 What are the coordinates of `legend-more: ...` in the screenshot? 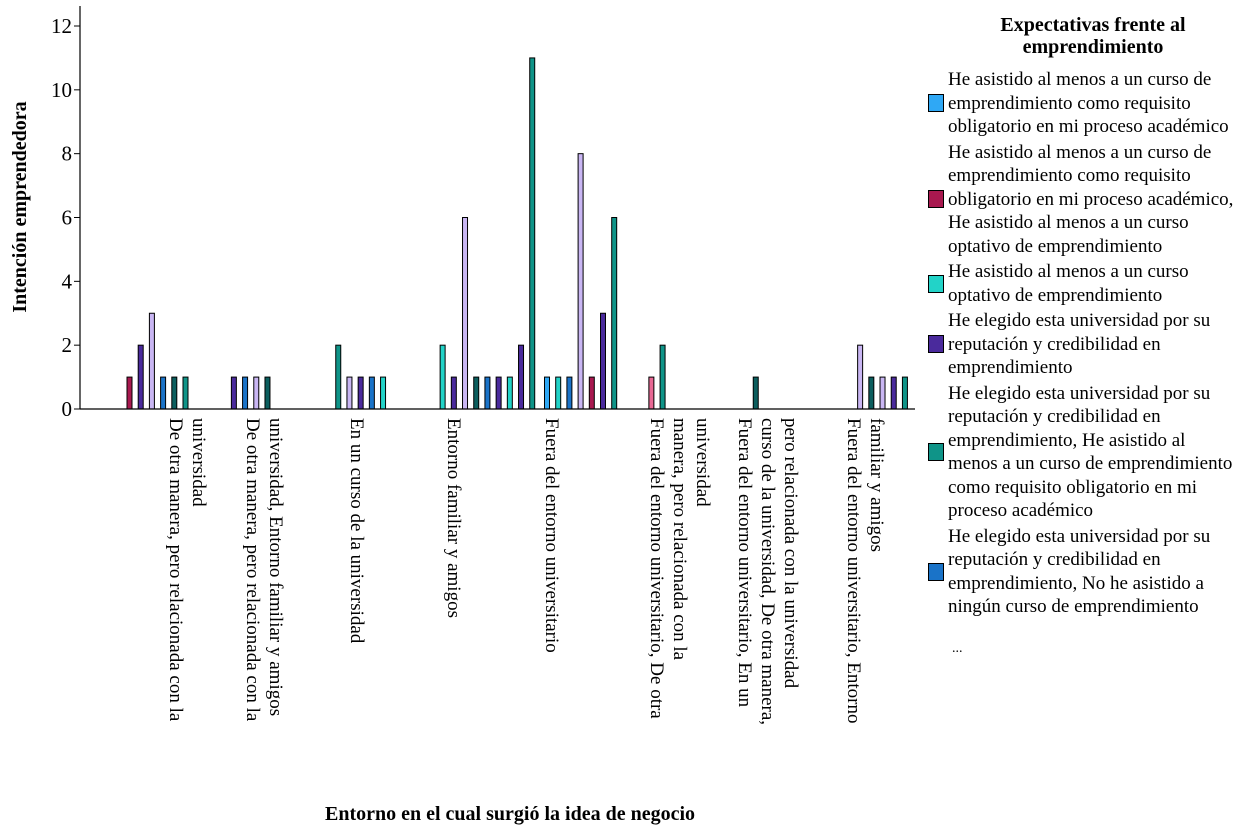 It's located at (957, 648).